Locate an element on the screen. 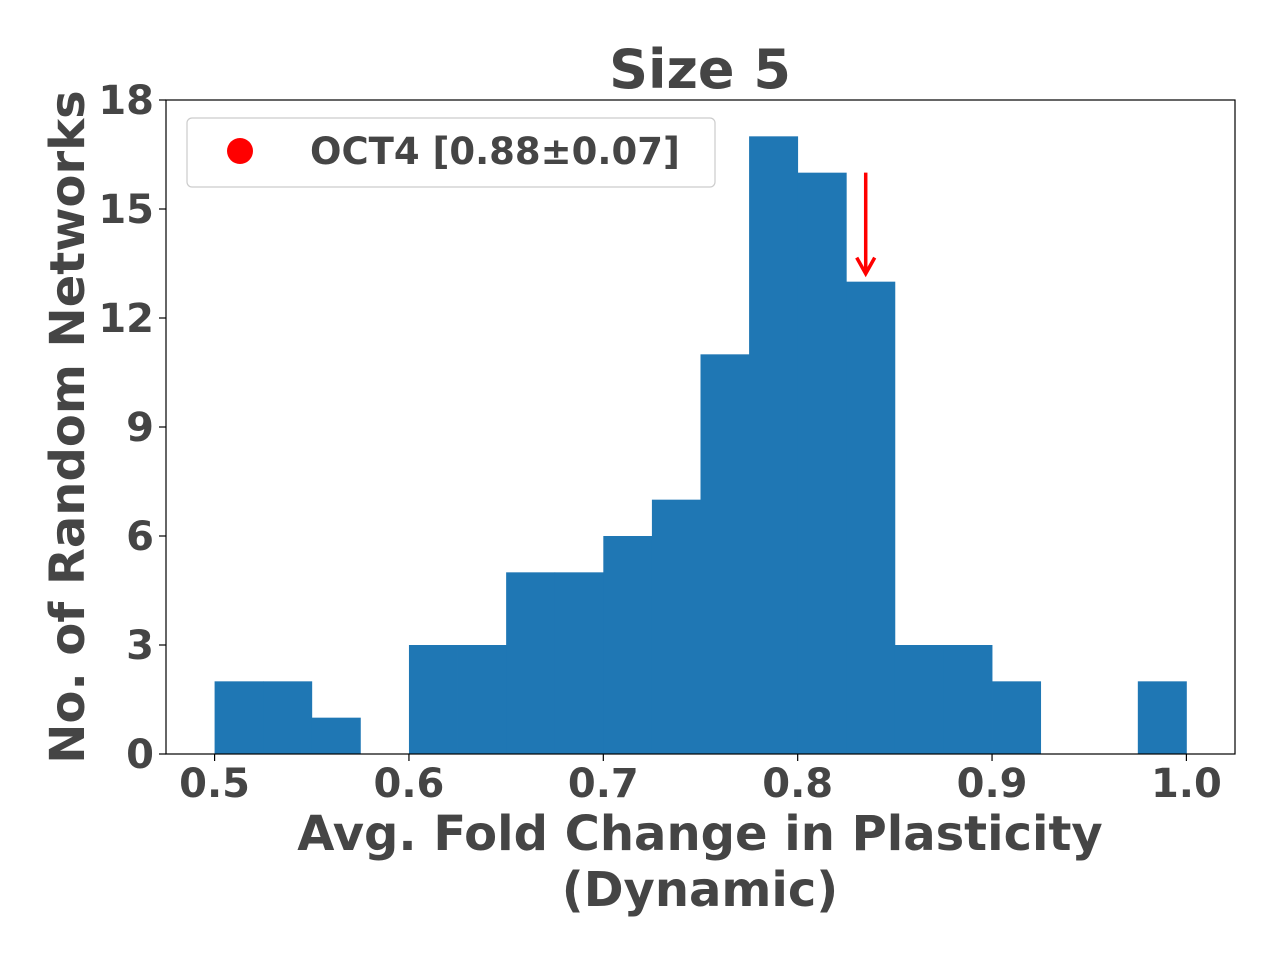  x-axis-label: Avg. Fold Change in Plasticity is located at coordinates (699, 834).